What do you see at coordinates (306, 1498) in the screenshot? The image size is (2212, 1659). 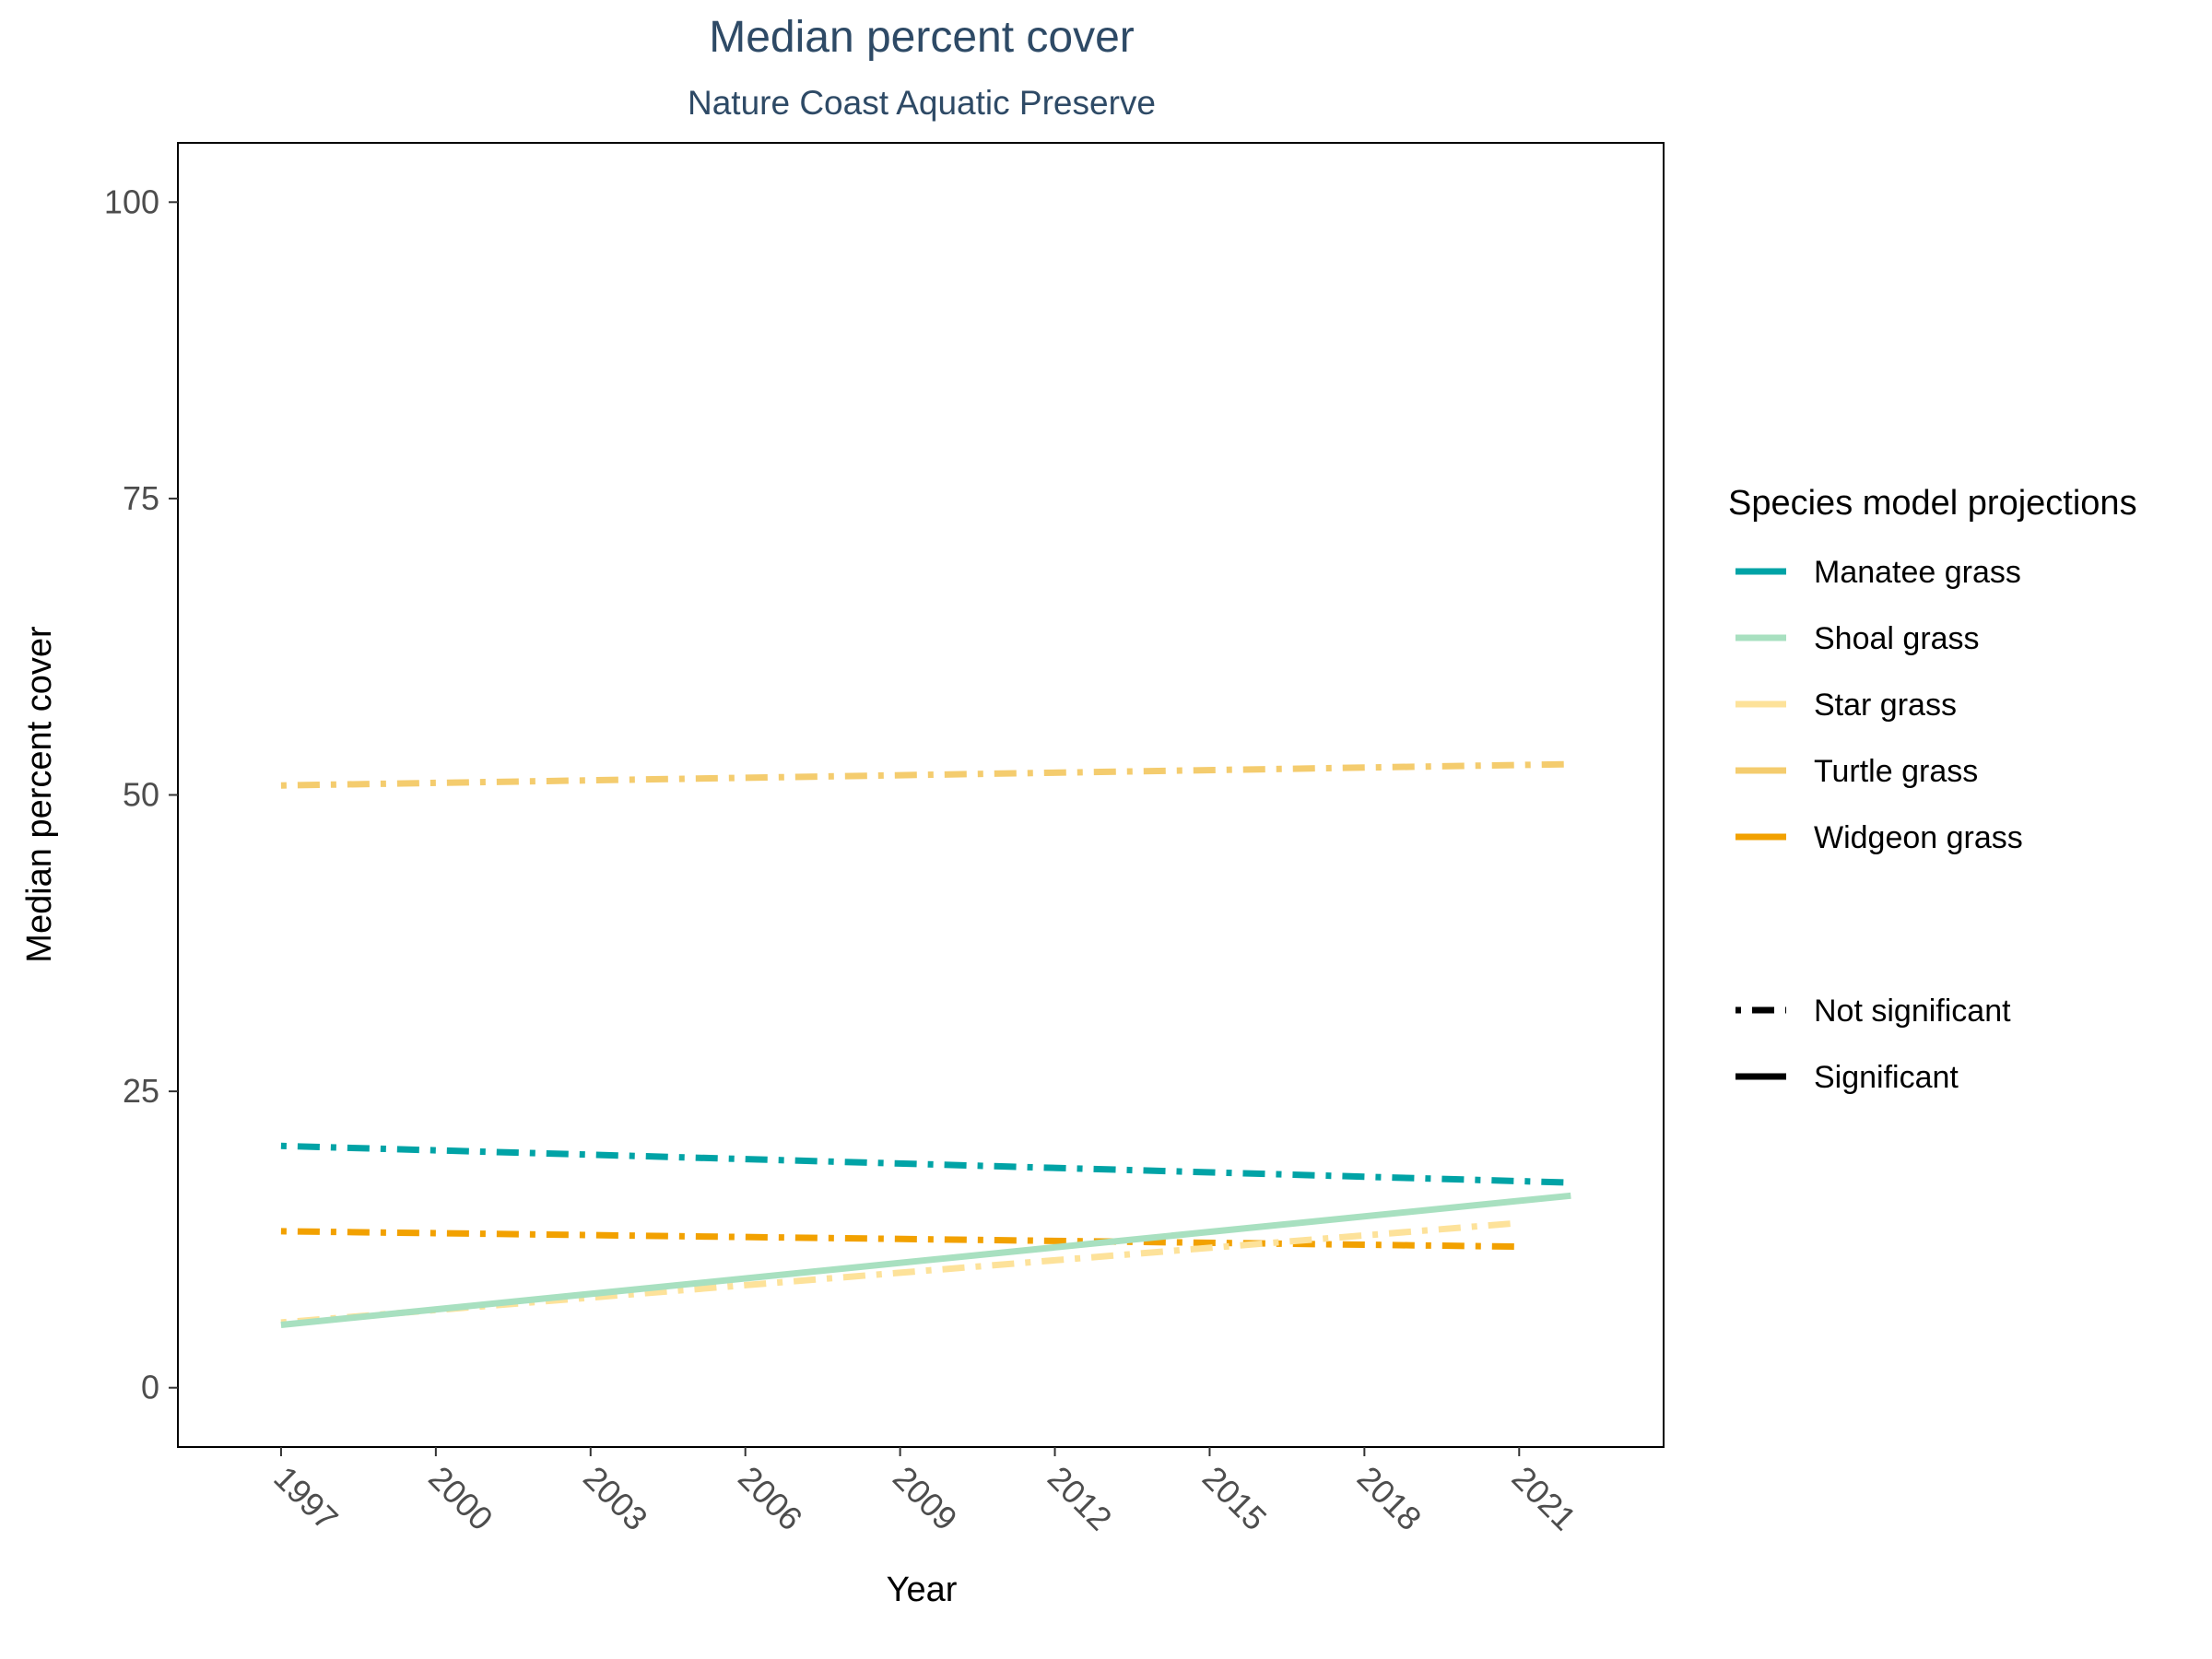 I see `x-tick-label: 1997` at bounding box center [306, 1498].